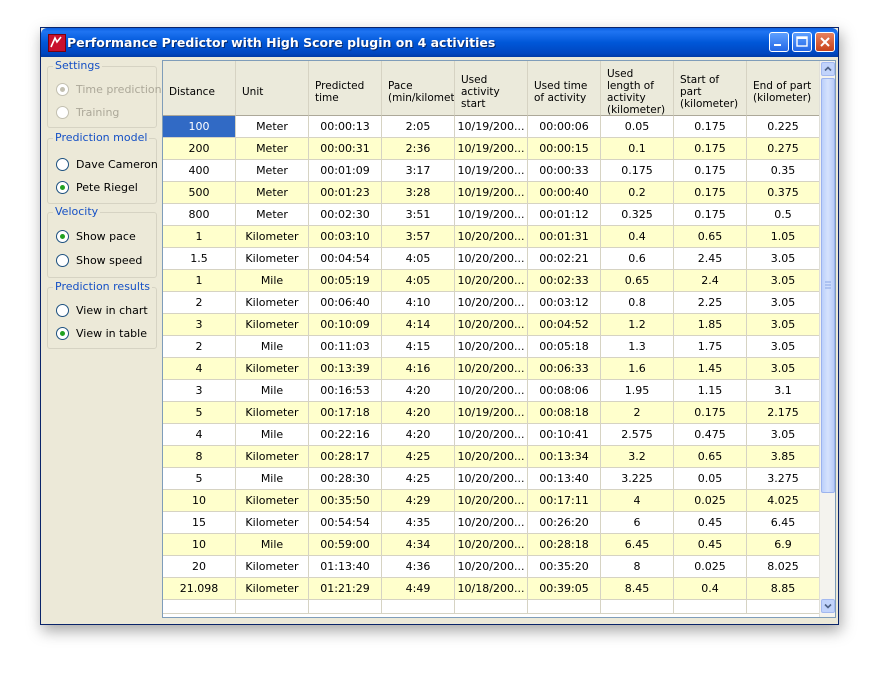 This screenshot has width=880, height=680. Describe the element at coordinates (783, 479) in the screenshot. I see `cell-end-of-part: 3.275` at that location.